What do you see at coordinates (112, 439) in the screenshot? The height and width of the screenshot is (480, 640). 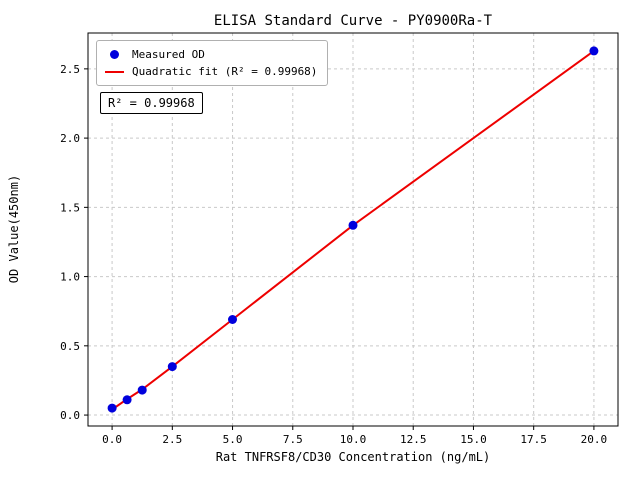 I see `x-tick-label: 0.0` at bounding box center [112, 439].